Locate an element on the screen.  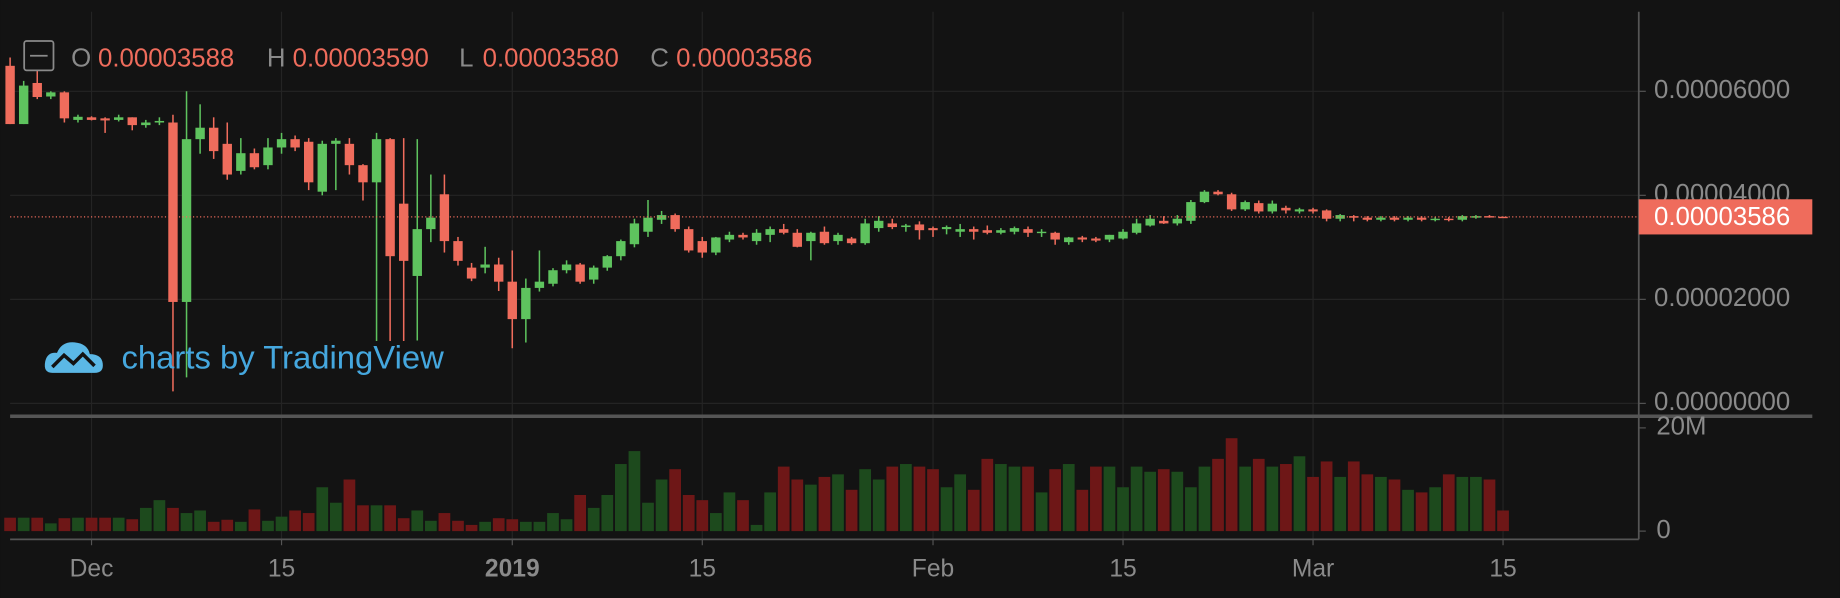
watermark-text: charts by TradingView is located at coordinates (282, 357).